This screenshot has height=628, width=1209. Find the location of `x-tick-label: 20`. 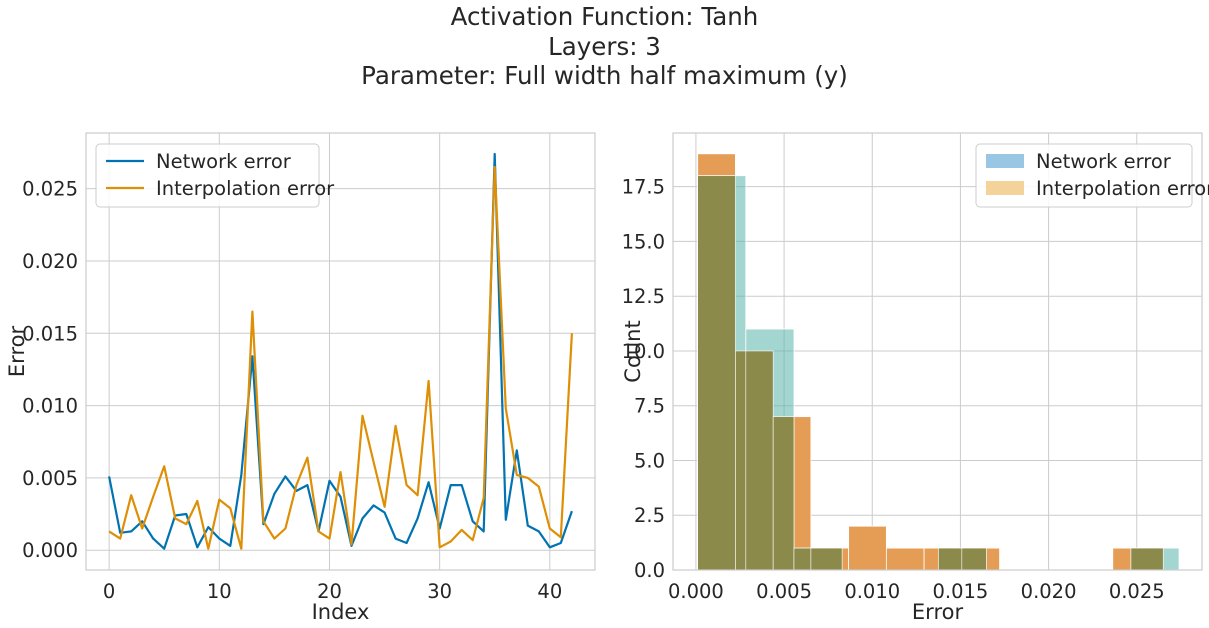

x-tick-label: 20 is located at coordinates (329, 591).